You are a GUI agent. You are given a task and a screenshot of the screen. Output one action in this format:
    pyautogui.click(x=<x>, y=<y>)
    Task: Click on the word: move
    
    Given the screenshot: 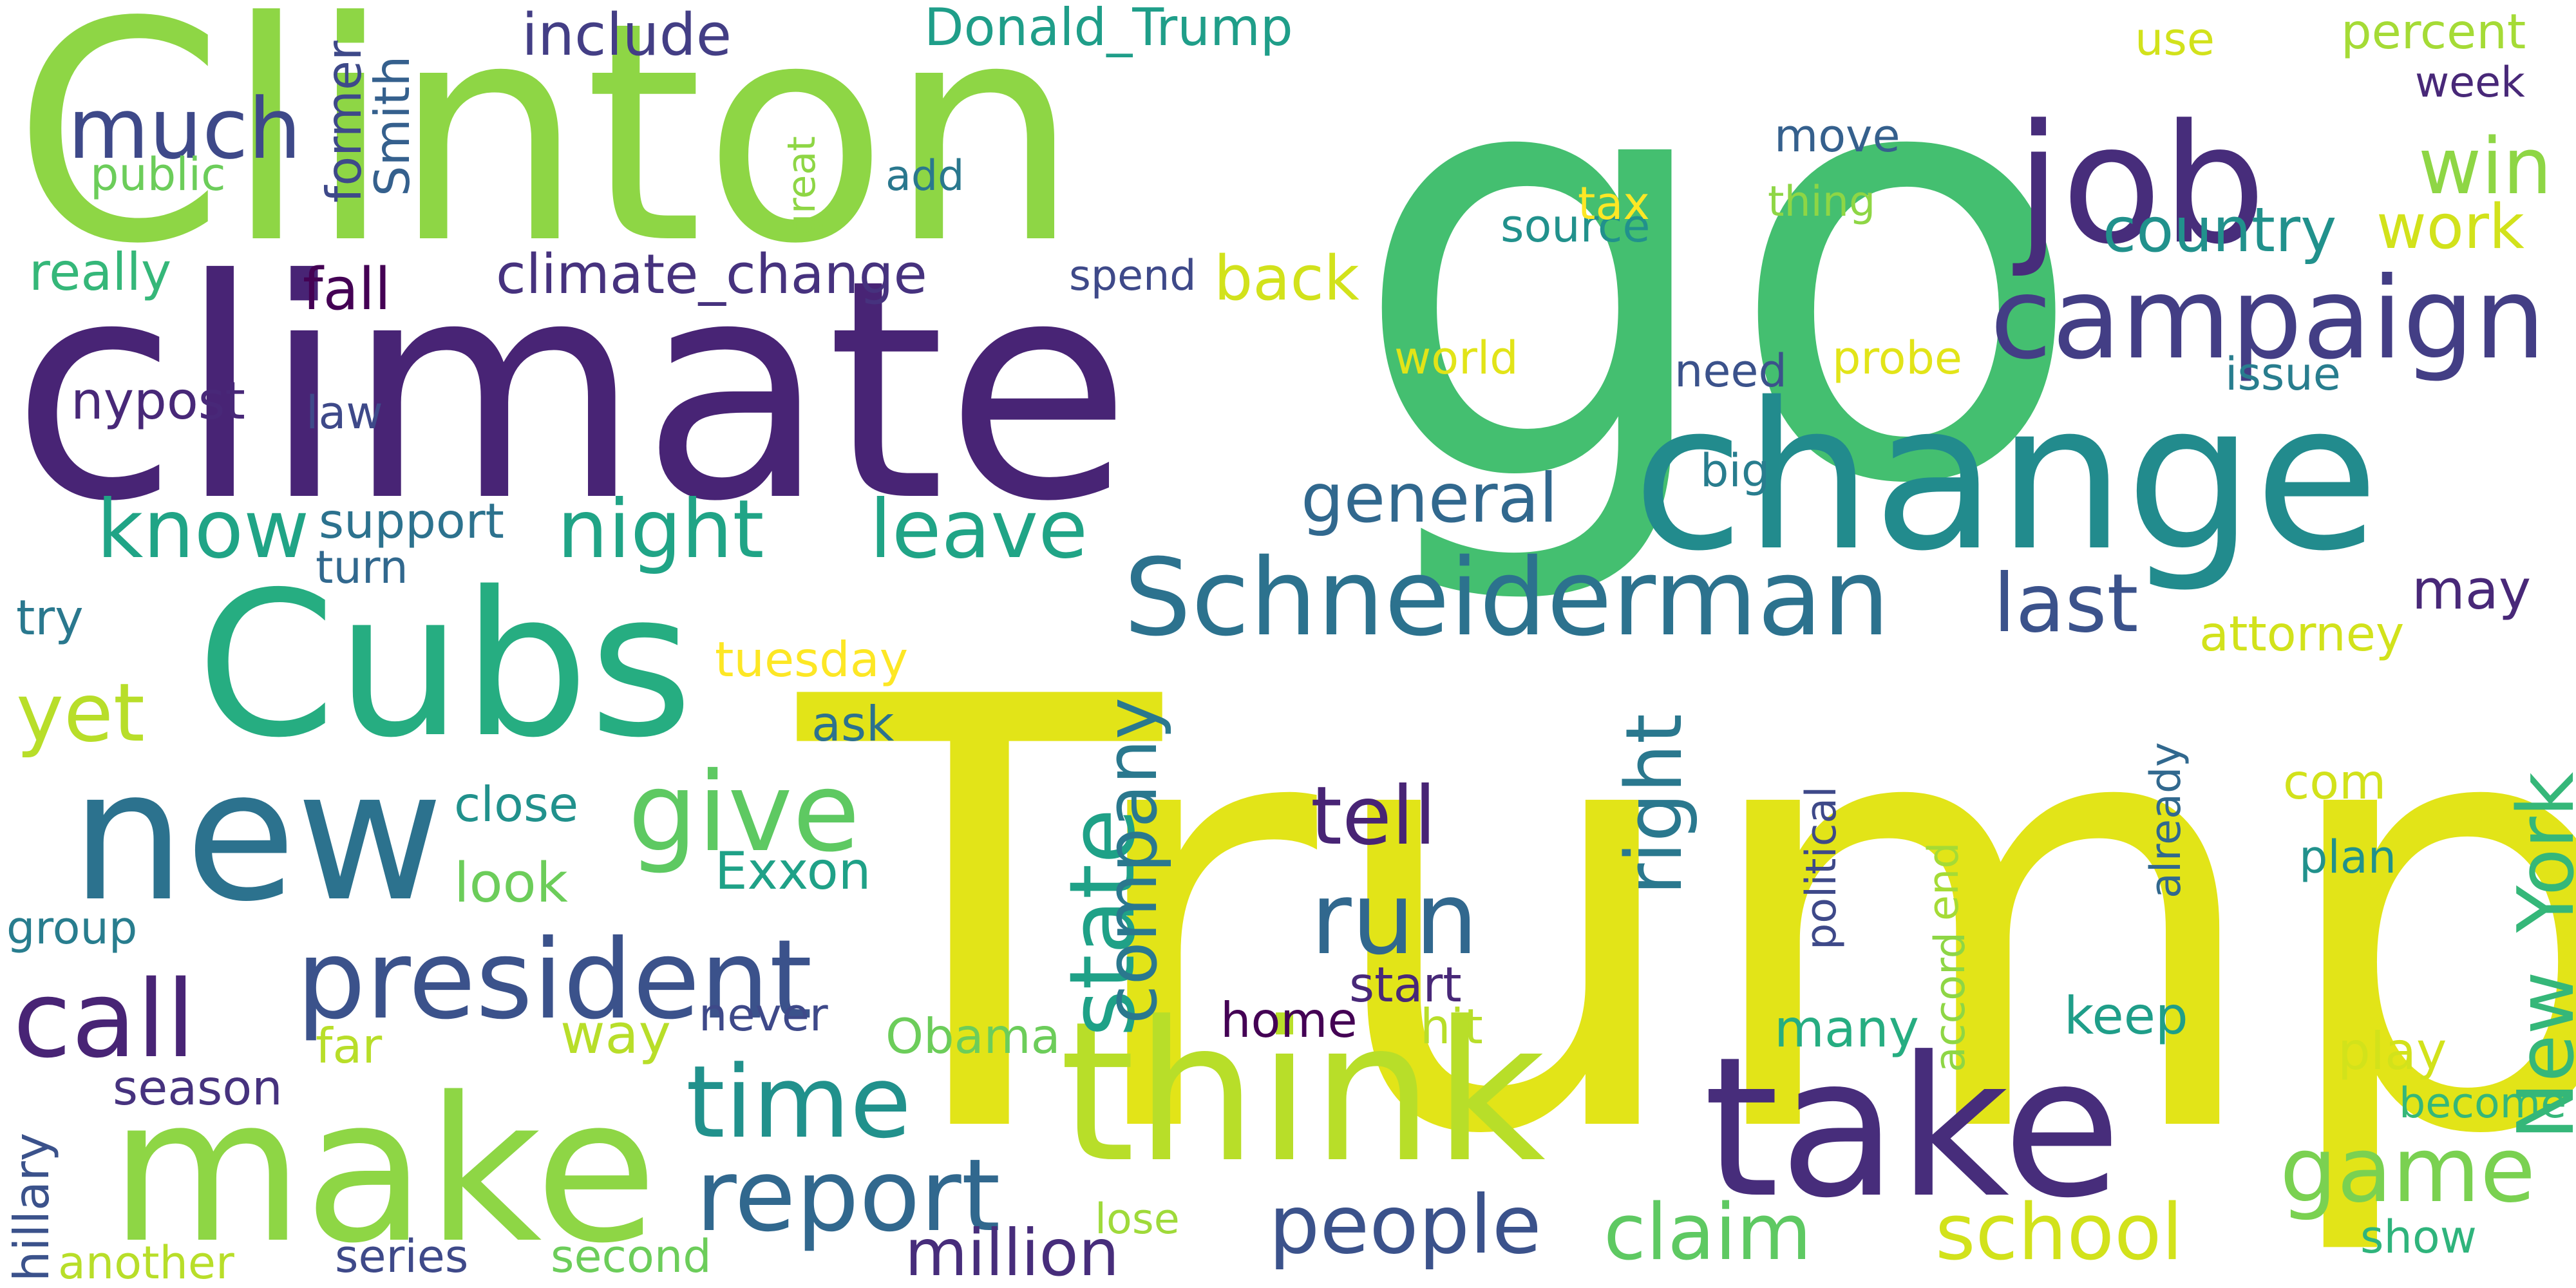 What is the action you would take?
    pyautogui.click(x=1837, y=135)
    